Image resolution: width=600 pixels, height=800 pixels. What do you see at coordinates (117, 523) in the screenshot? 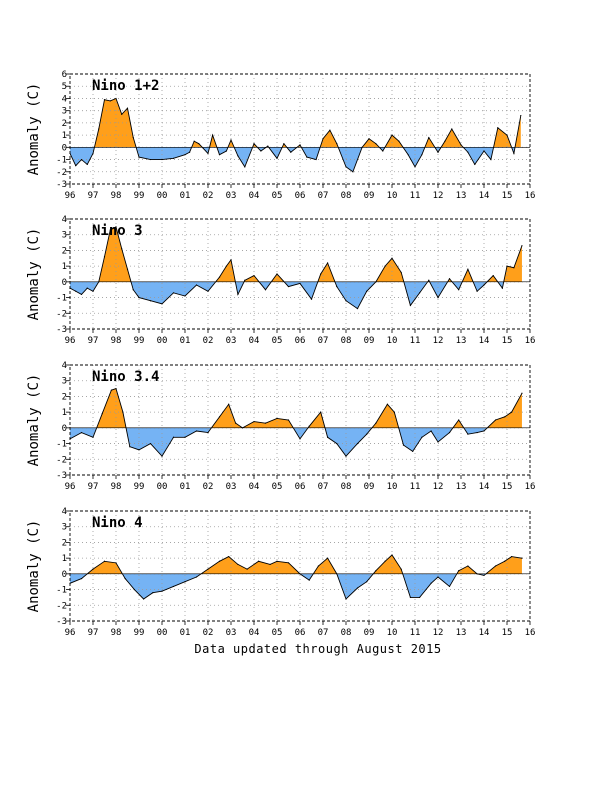
I see `panel-title: Nino 4` at bounding box center [117, 523].